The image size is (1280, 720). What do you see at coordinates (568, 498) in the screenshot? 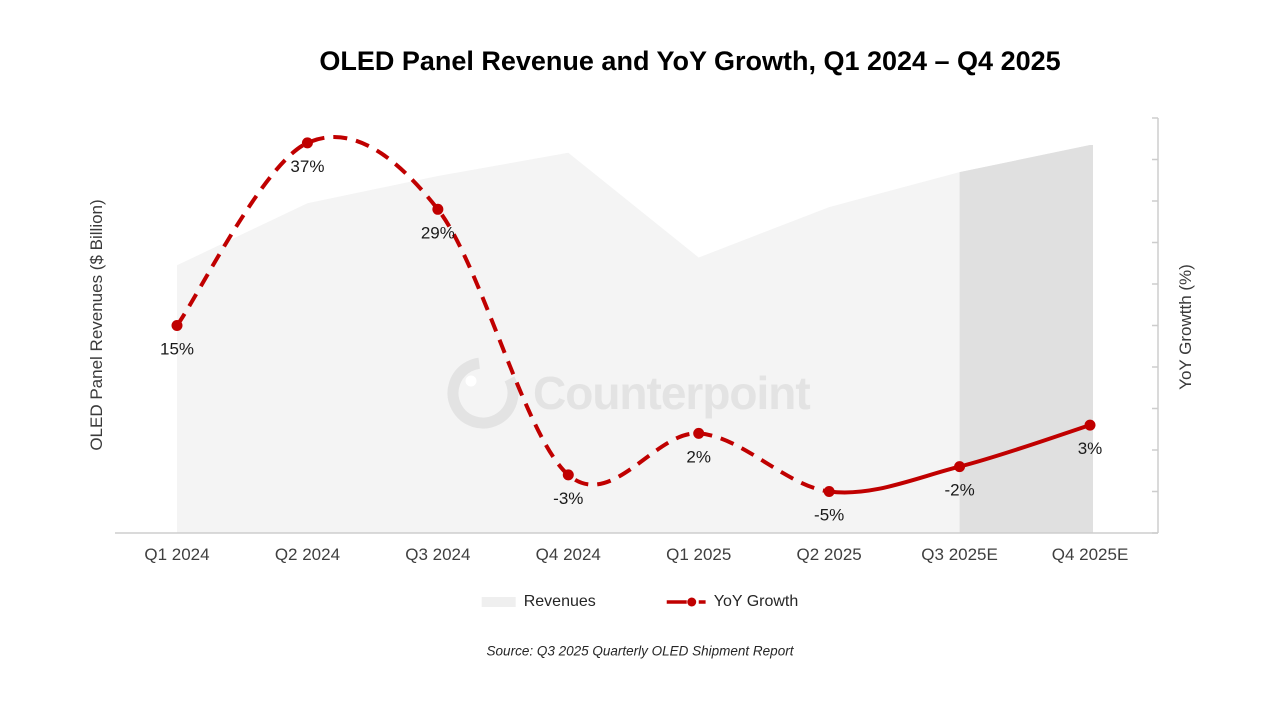
I see `yoy-data-label: -3%` at bounding box center [568, 498].